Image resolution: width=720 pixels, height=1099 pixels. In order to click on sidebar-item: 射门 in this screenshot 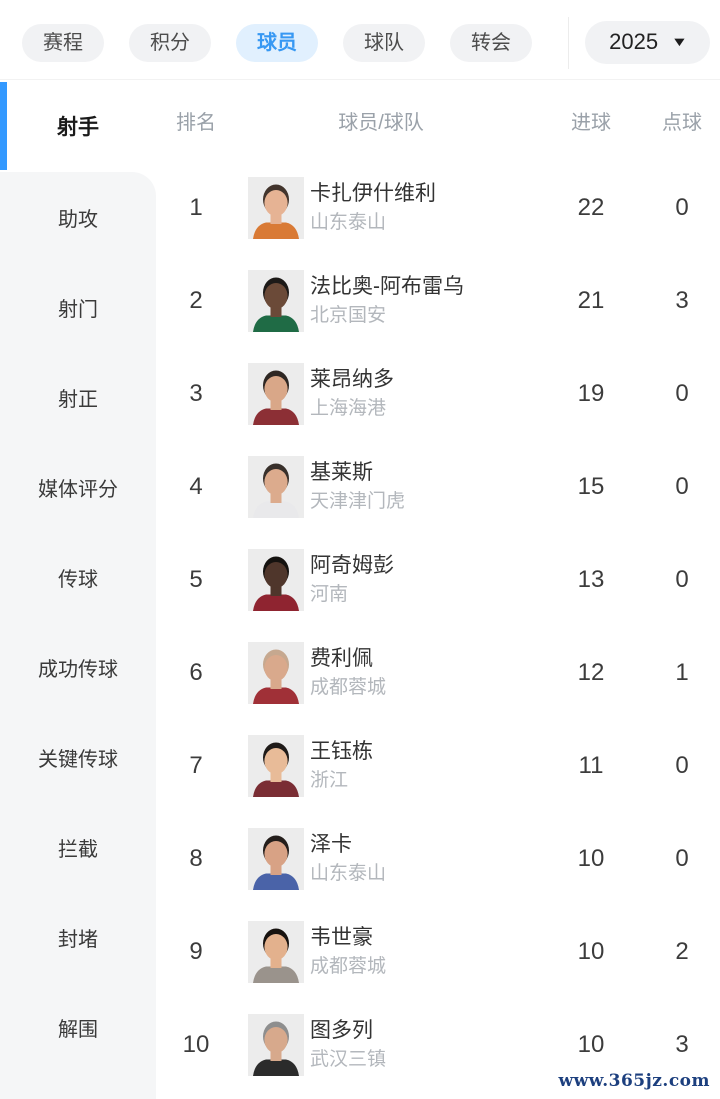, I will do `click(78, 309)`.